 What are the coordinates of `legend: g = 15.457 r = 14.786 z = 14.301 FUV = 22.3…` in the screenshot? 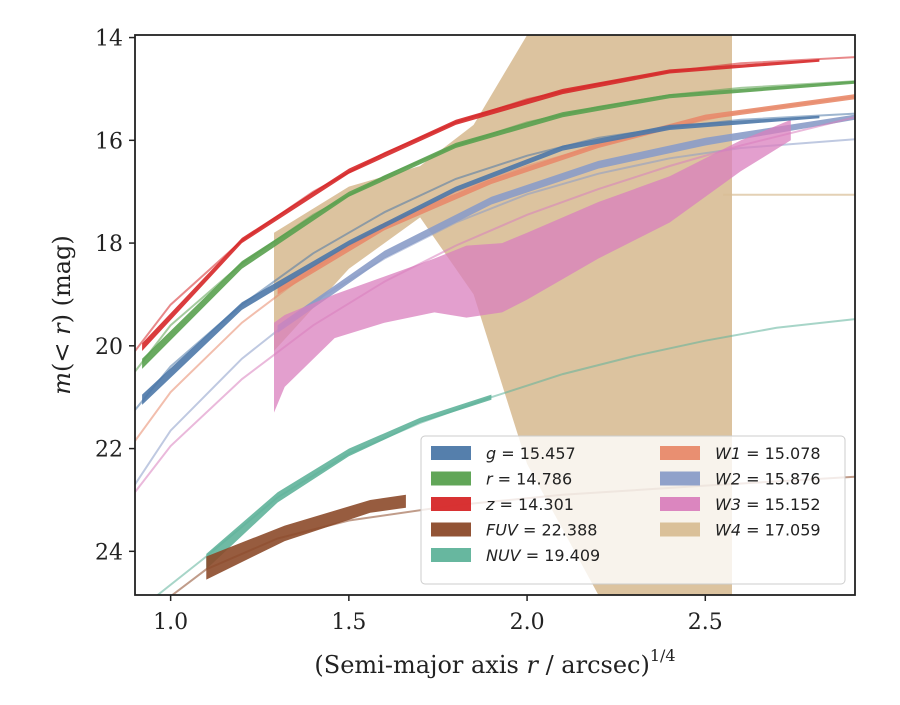 It's located at (633, 510).